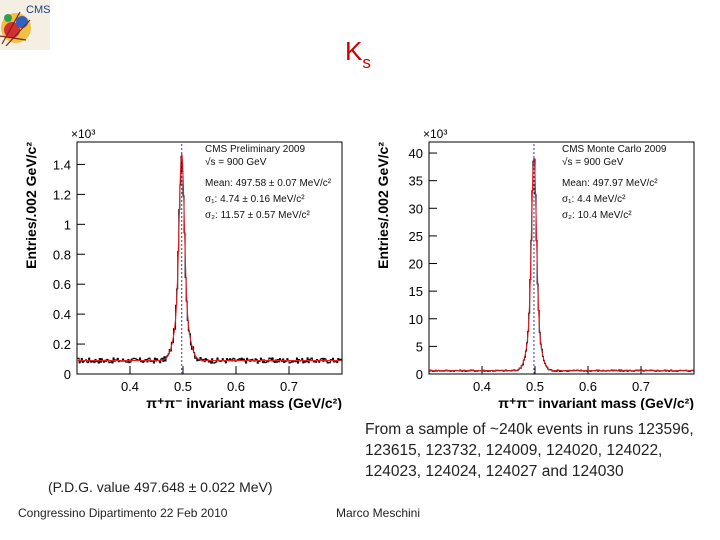 The width and height of the screenshot is (720, 540). I want to click on slide-title-sub: s, so click(366, 62).